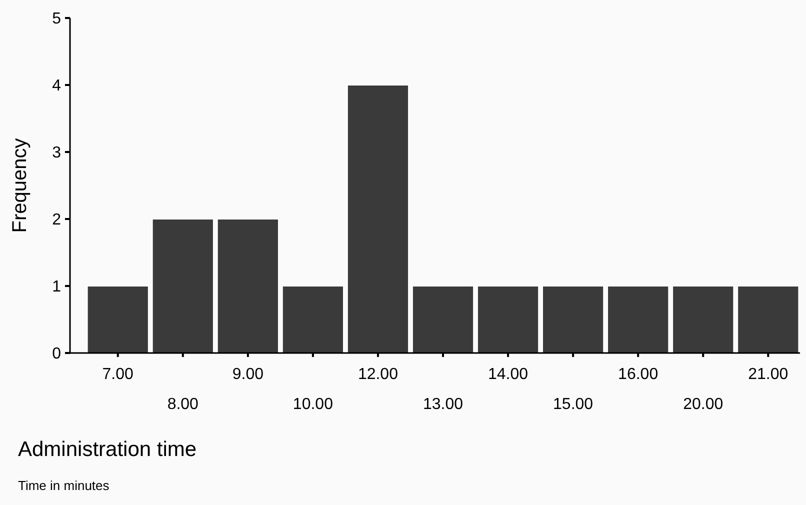  I want to click on x-tick-label: 15.00, so click(573, 404).